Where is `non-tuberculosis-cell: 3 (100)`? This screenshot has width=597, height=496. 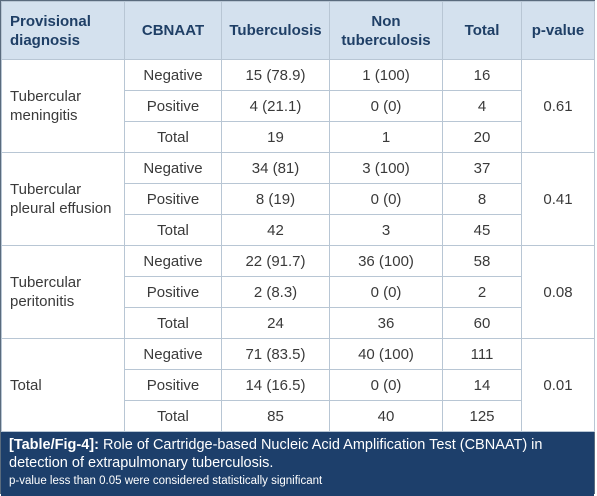
non-tuberculosis-cell: 3 (100) is located at coordinates (386, 168).